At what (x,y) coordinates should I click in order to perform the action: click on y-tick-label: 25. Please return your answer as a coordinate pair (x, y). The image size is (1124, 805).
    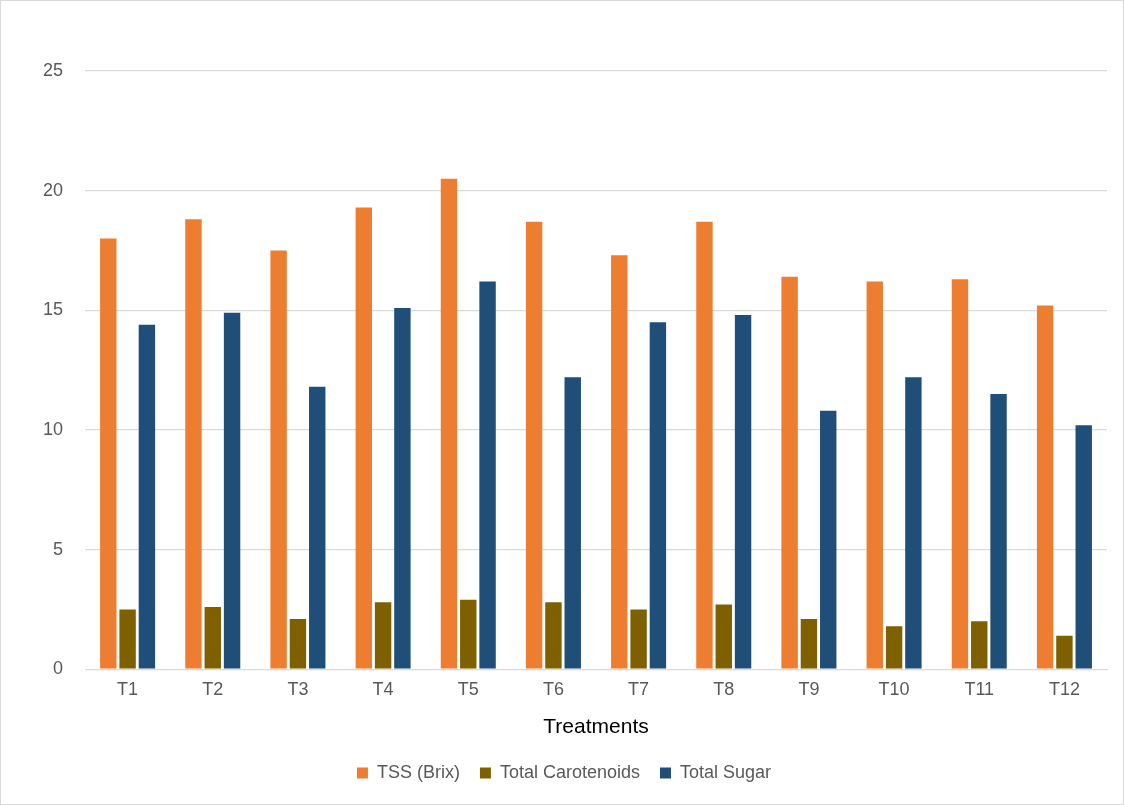
    Looking at the image, I should click on (53, 69).